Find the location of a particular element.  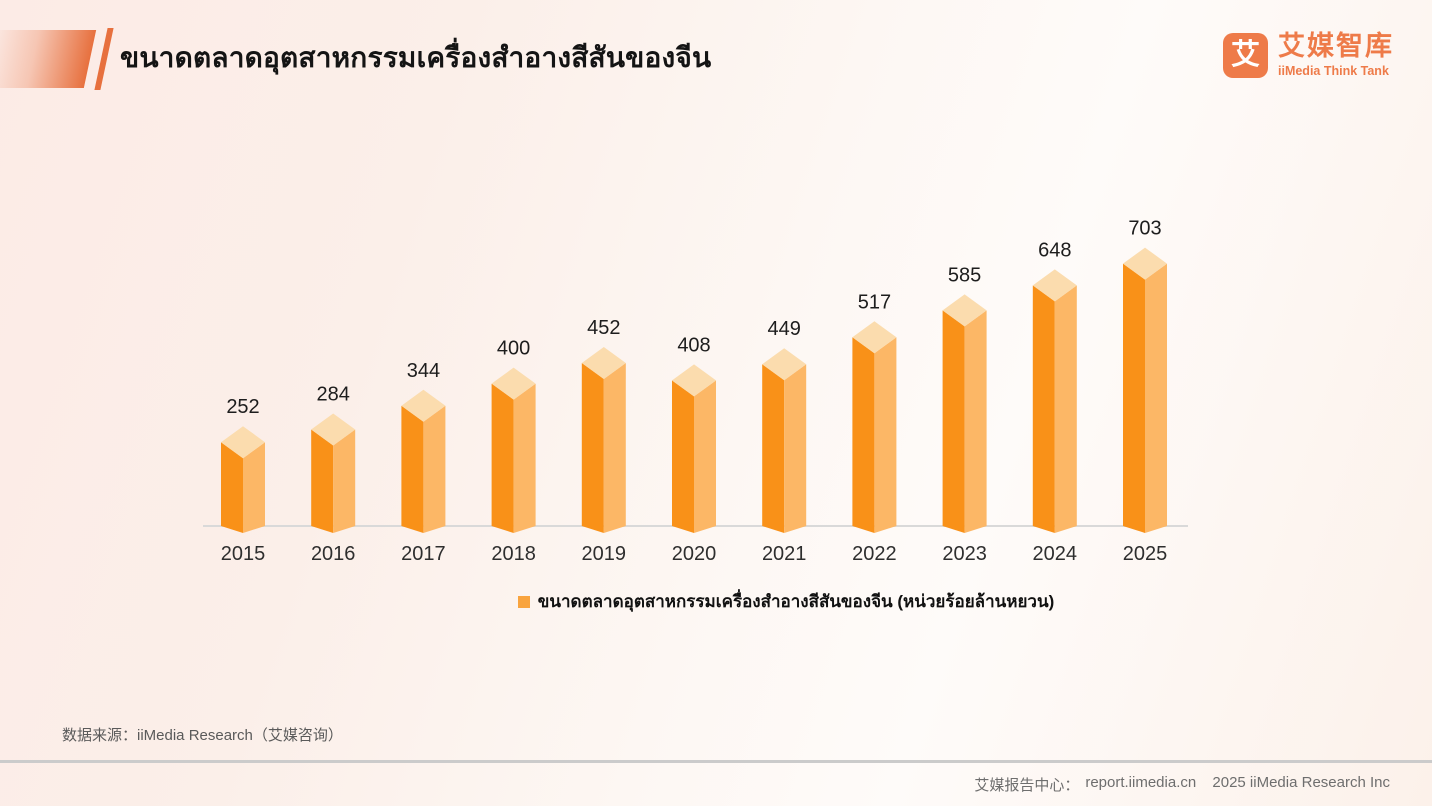

bar-2020-right-face is located at coordinates (705, 456).